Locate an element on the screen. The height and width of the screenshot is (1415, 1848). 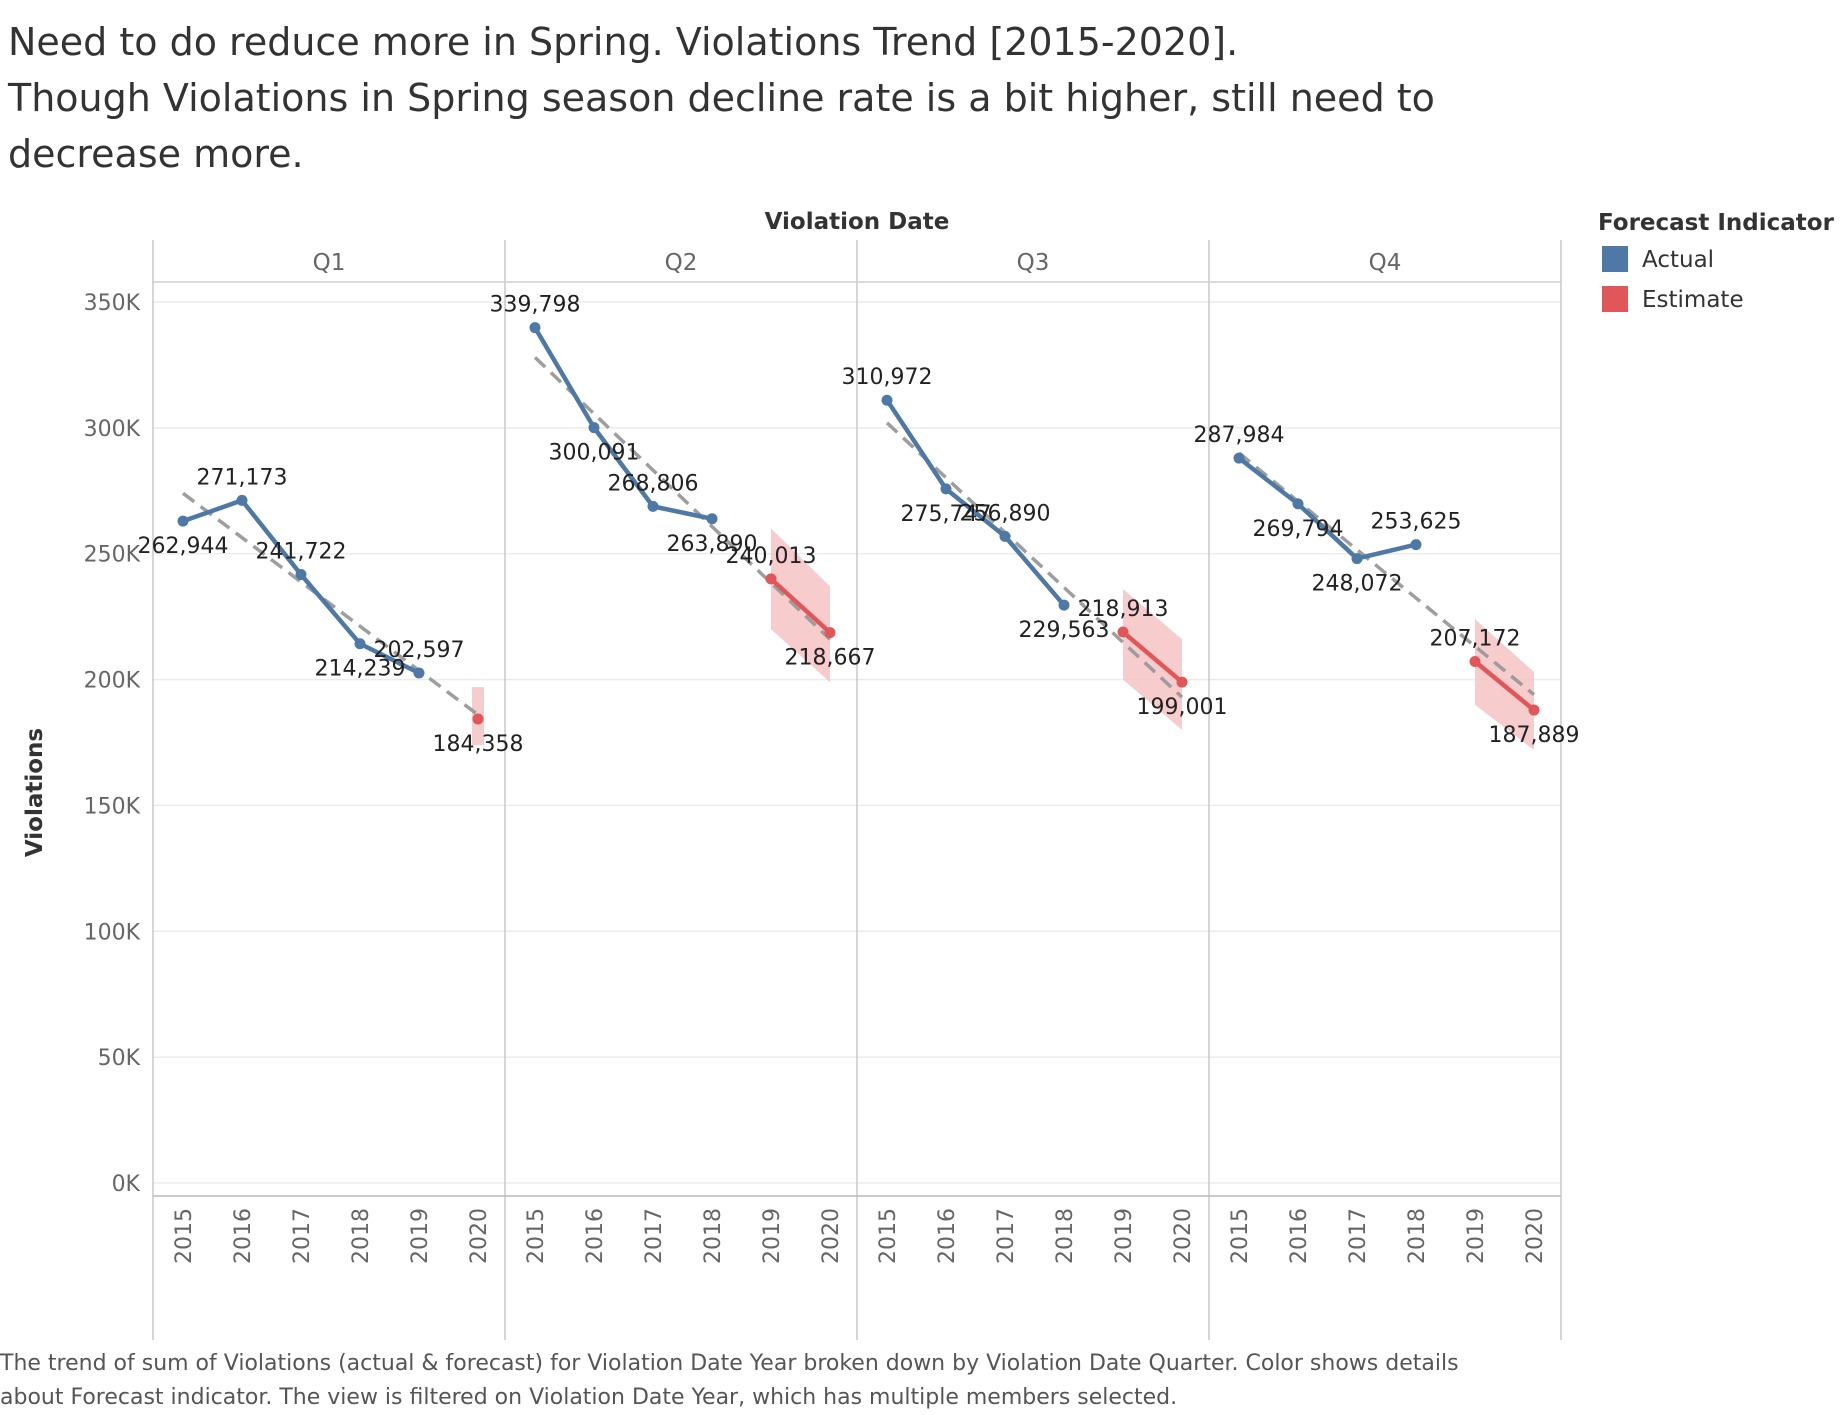
actual-point-q1-2015 is located at coordinates (183, 521).